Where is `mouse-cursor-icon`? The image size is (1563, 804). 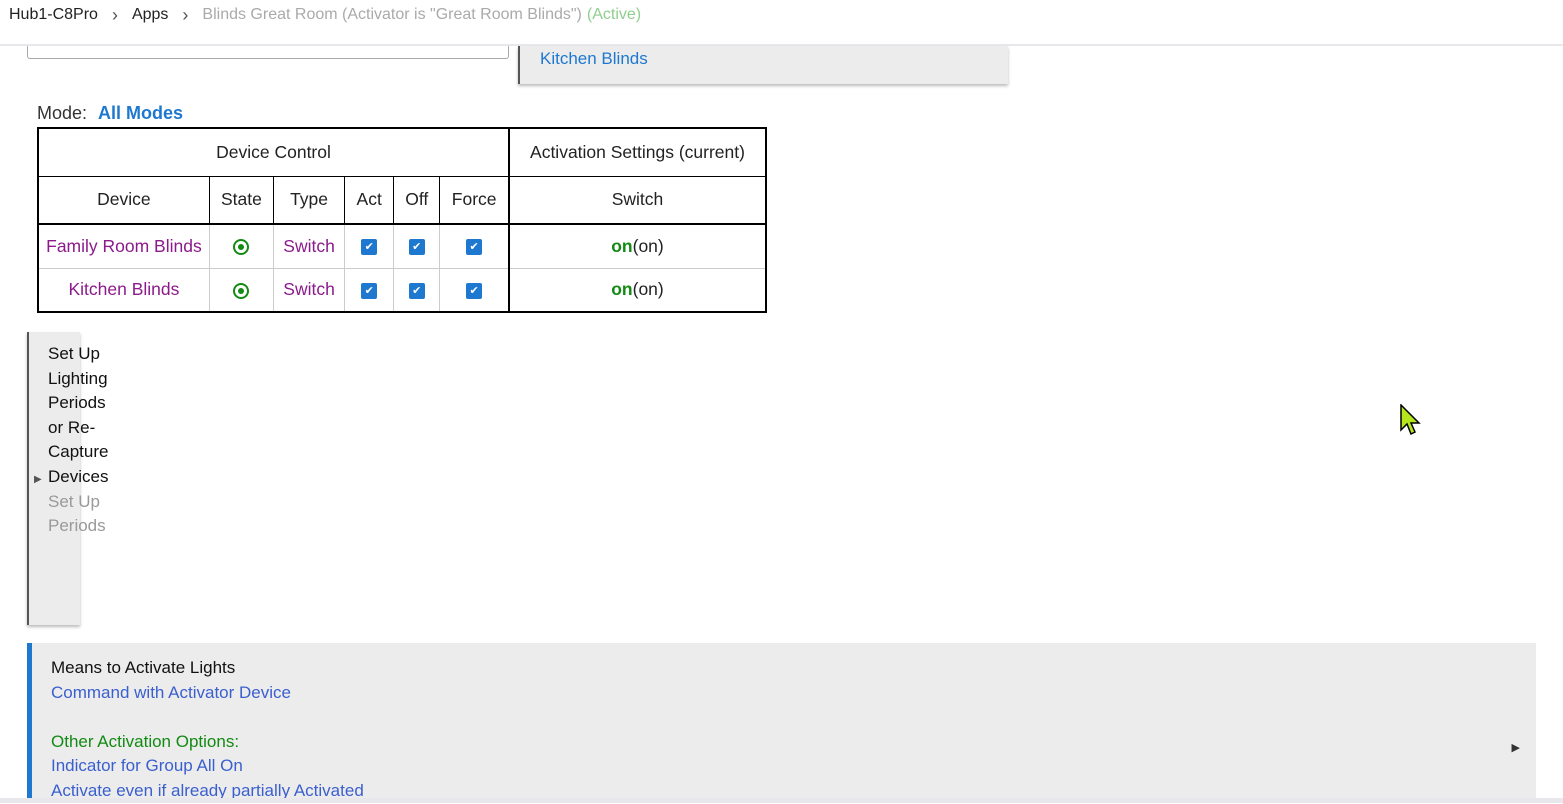 mouse-cursor-icon is located at coordinates (1410, 420).